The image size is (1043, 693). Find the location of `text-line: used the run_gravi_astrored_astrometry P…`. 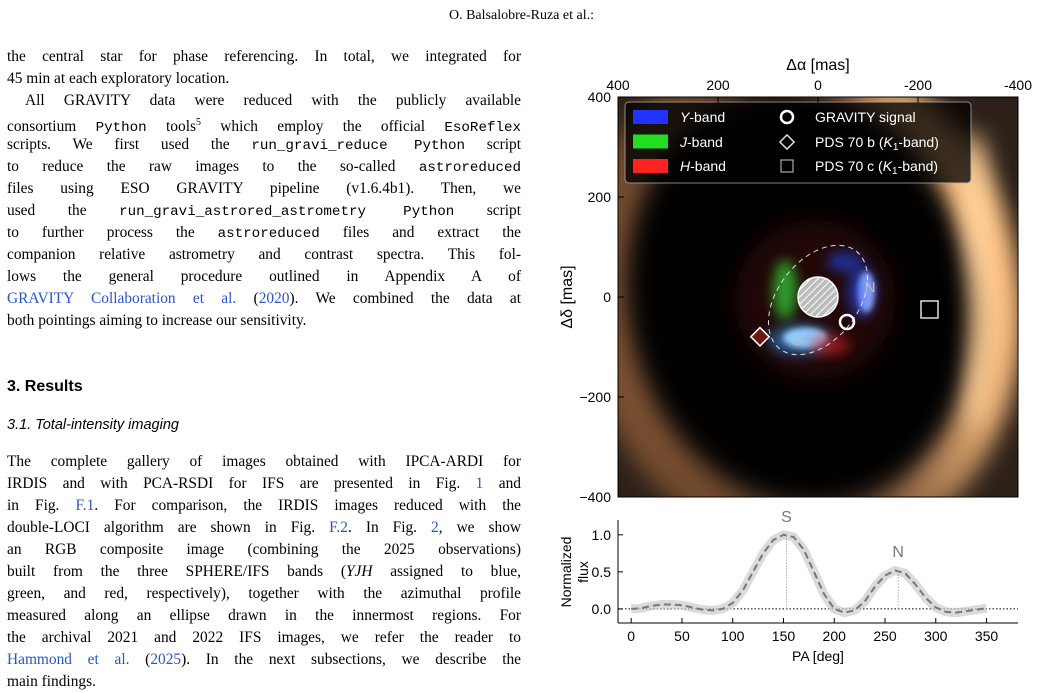

text-line: used the run_gravi_astrored_astrometry P… is located at coordinates (264, 211).